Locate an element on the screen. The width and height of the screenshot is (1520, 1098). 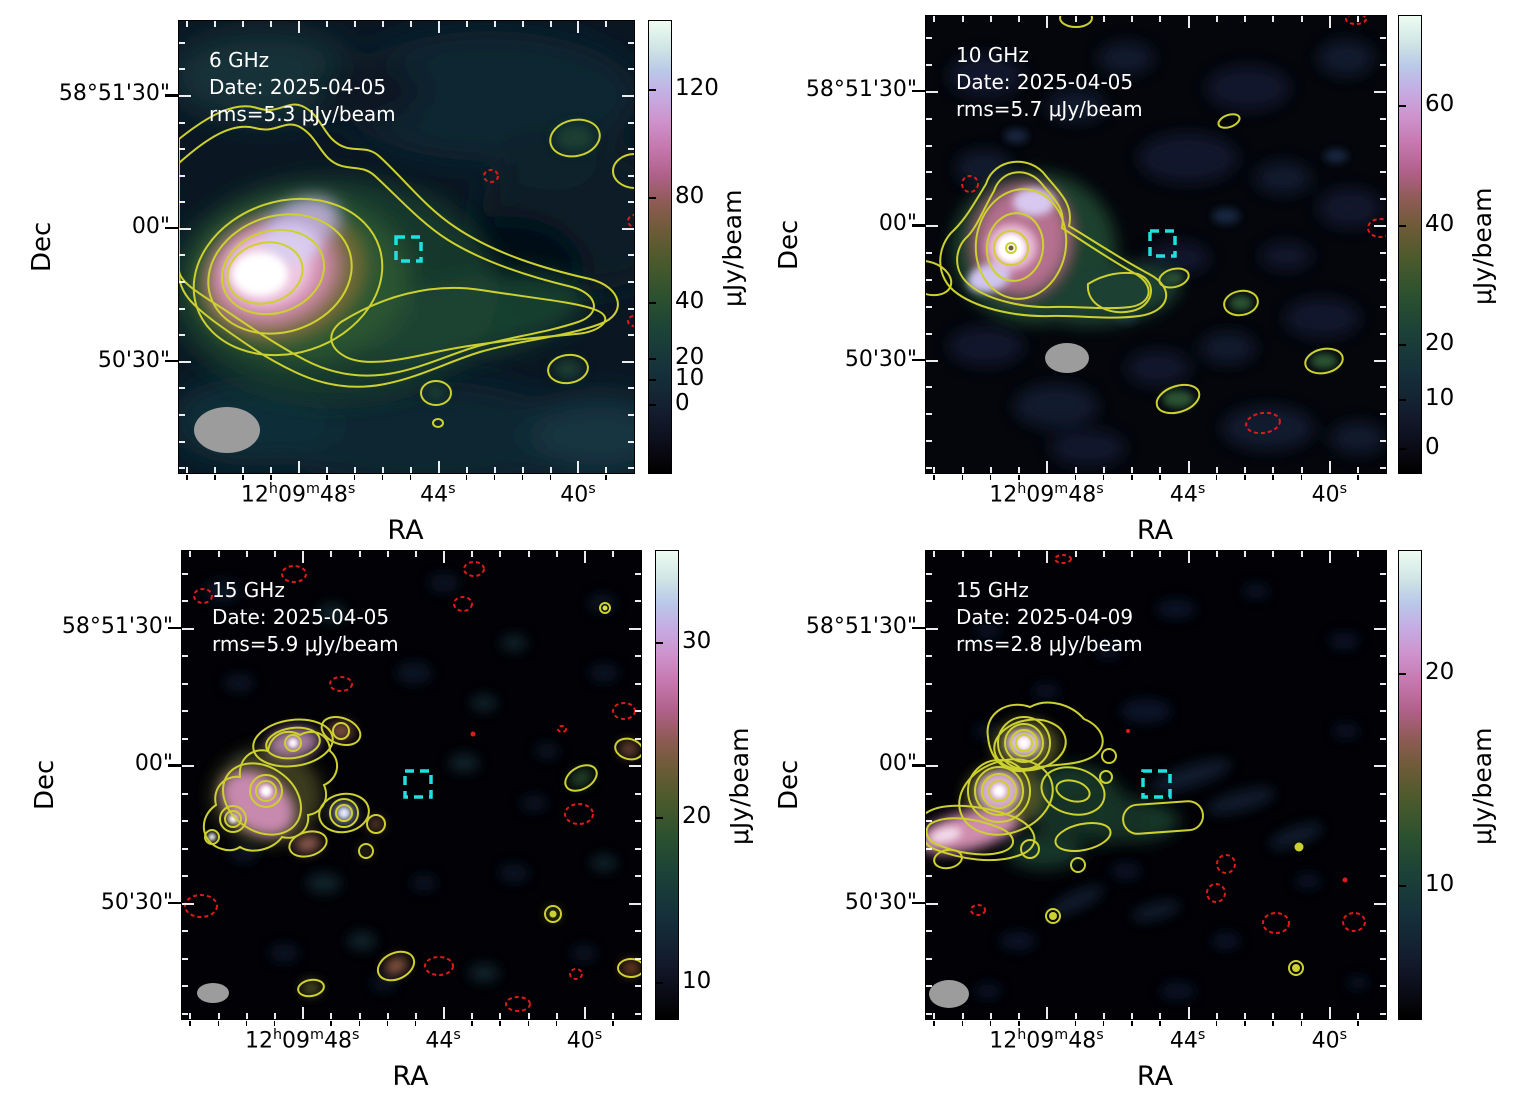
ra-tick-superscript: m is located at coordinates (1061, 489).